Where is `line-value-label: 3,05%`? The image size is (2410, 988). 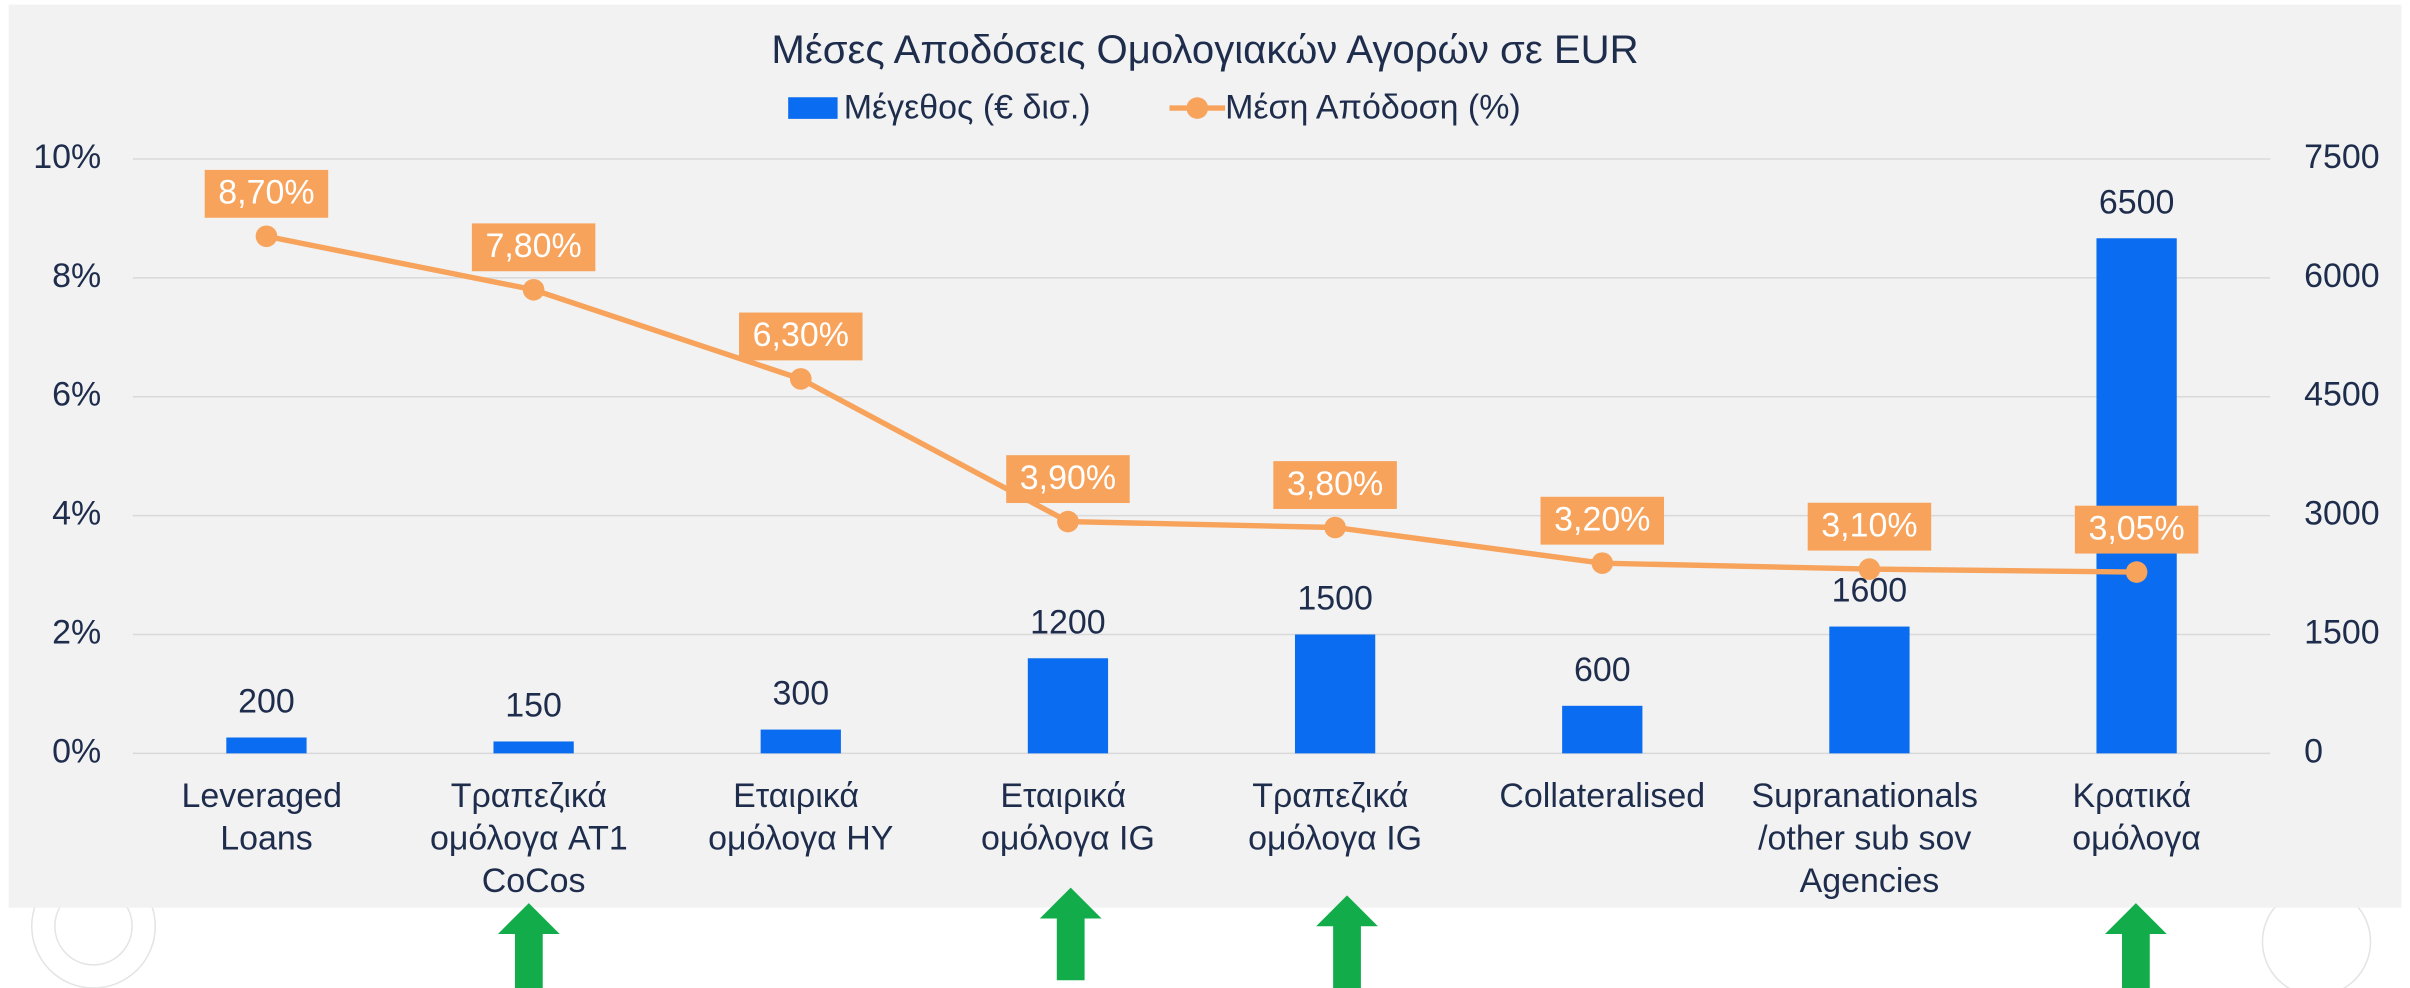
line-value-label: 3,05% is located at coordinates (2136, 528).